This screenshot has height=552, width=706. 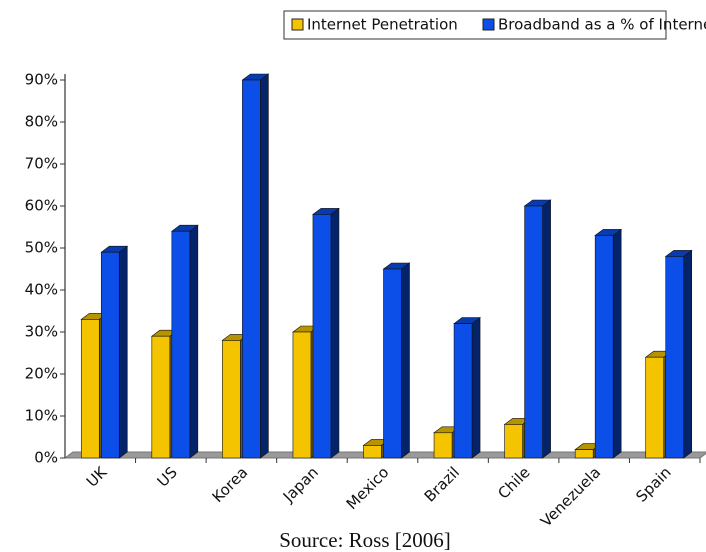 I want to click on x-tick-label: US, so click(x=167, y=476).